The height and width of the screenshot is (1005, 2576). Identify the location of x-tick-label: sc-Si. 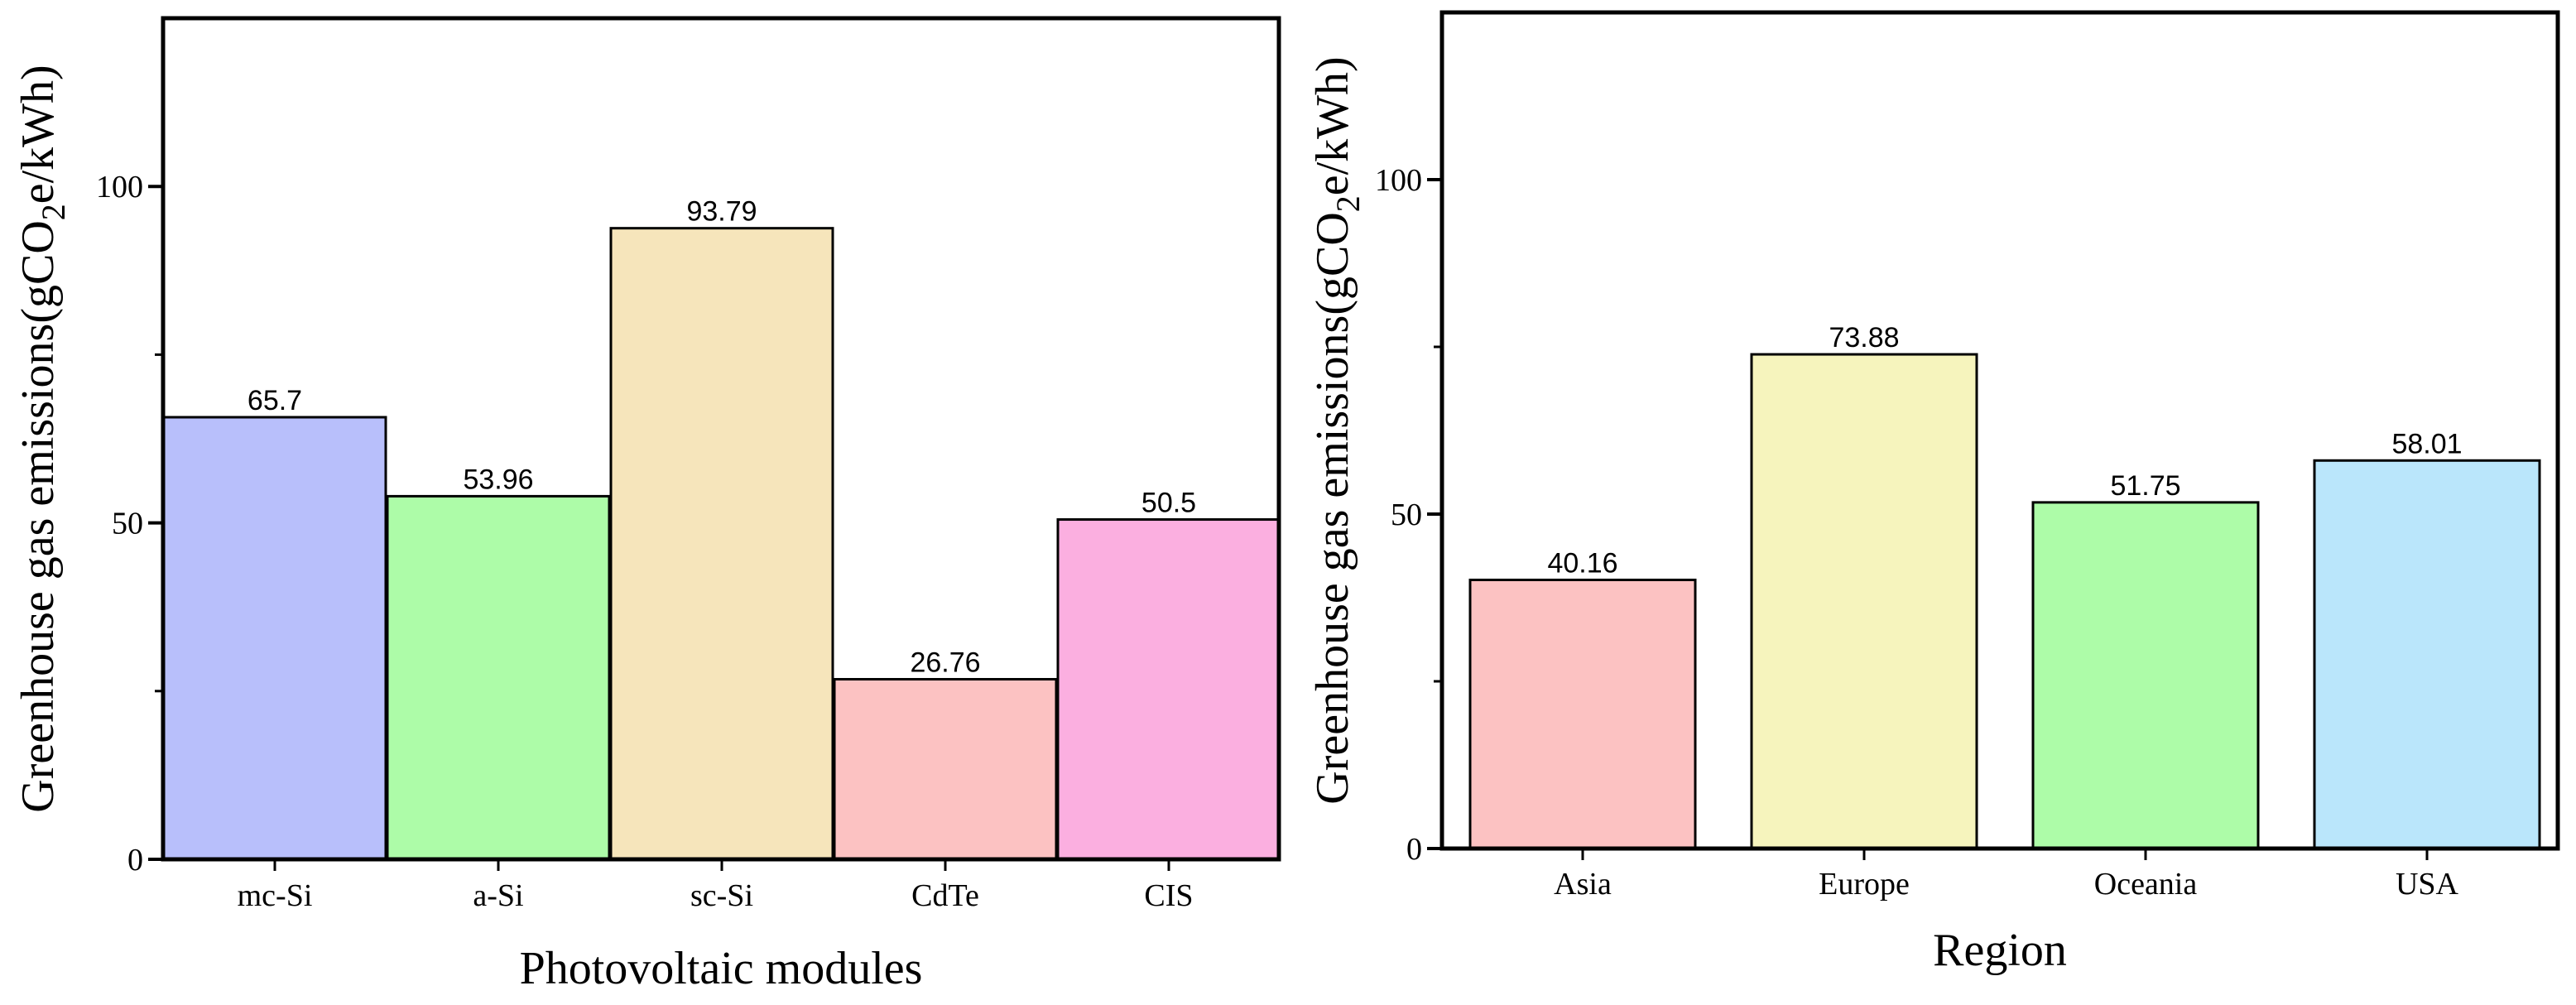
(721, 895).